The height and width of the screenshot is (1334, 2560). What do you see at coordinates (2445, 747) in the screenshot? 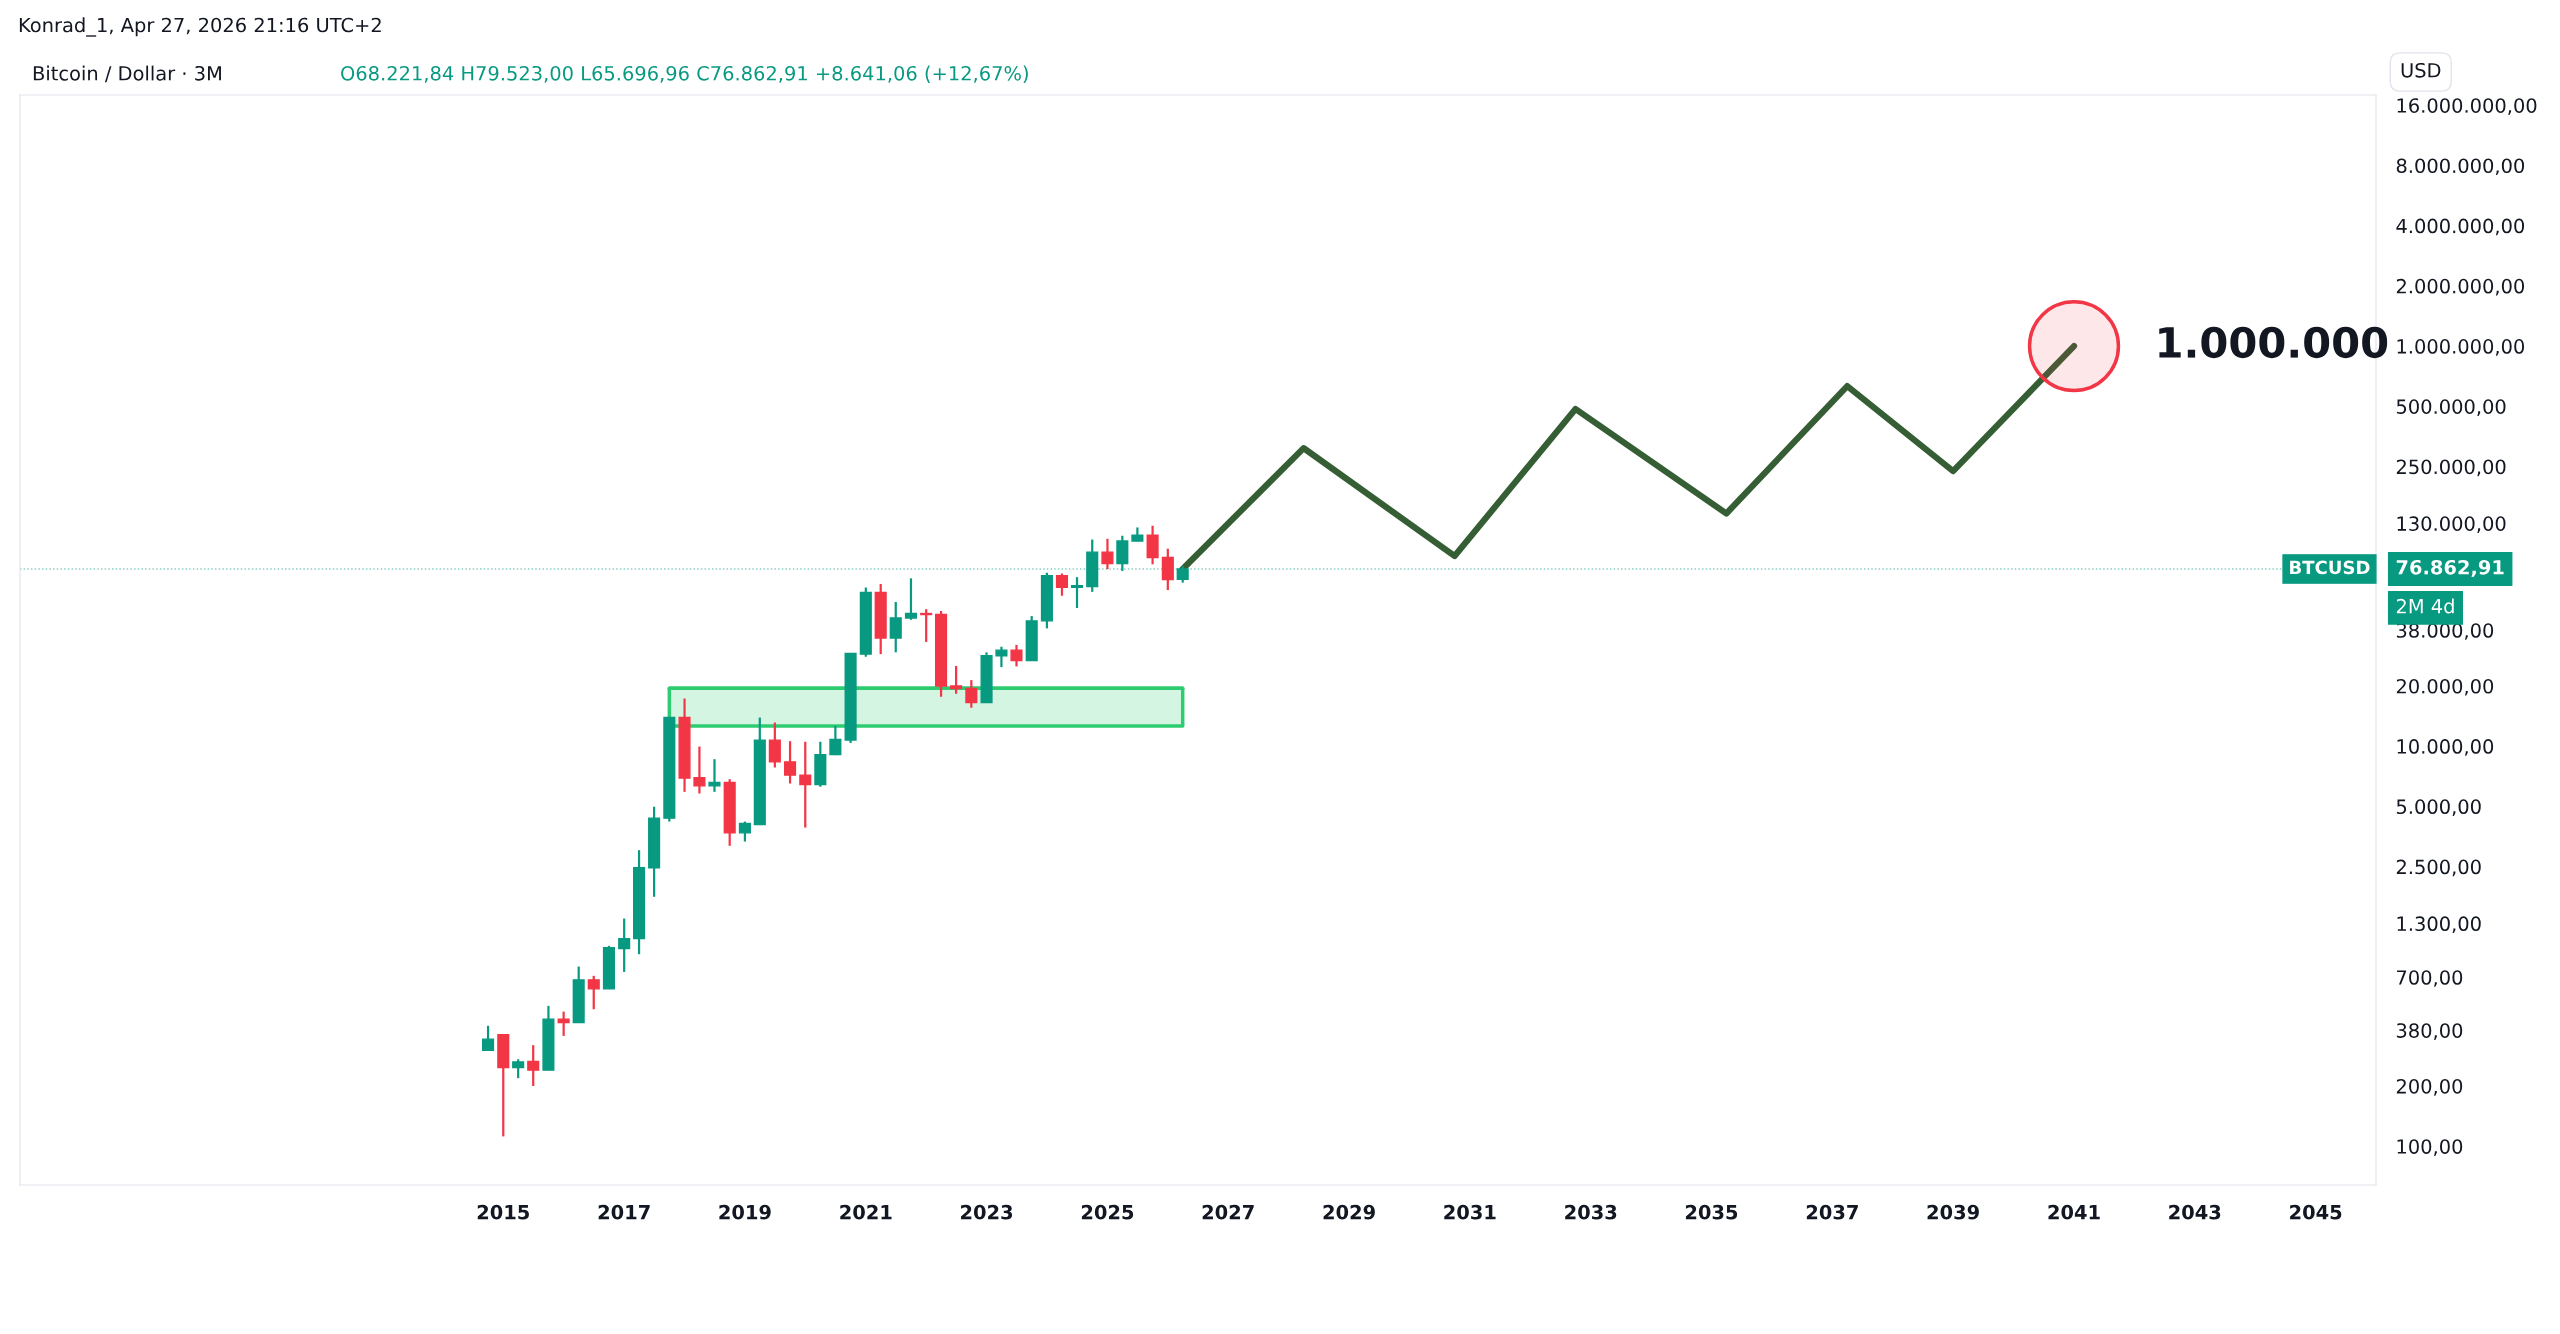
I see `y-tick-label: 10.000,00` at bounding box center [2445, 747].